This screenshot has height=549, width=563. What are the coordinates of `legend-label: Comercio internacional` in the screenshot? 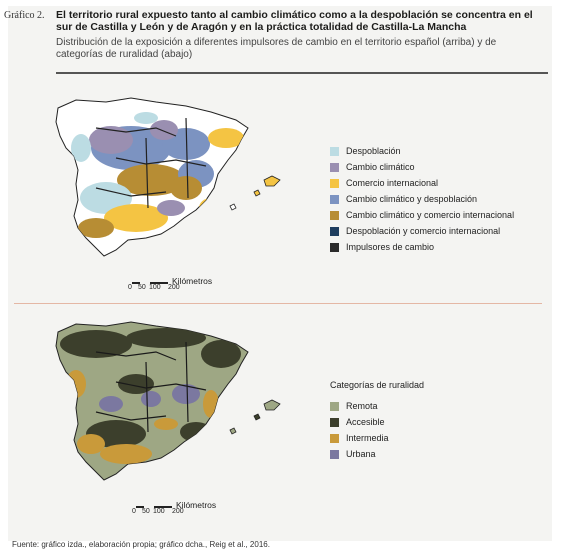 It's located at (392, 183).